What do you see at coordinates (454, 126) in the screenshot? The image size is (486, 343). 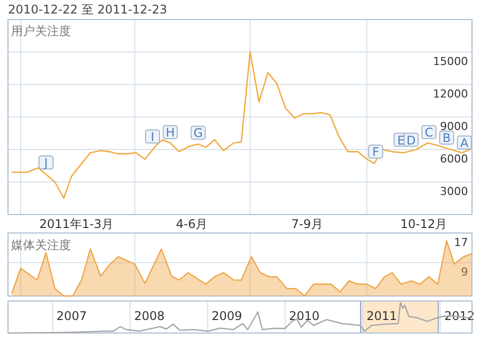 I see `y-tick-label: 9000` at bounding box center [454, 126].